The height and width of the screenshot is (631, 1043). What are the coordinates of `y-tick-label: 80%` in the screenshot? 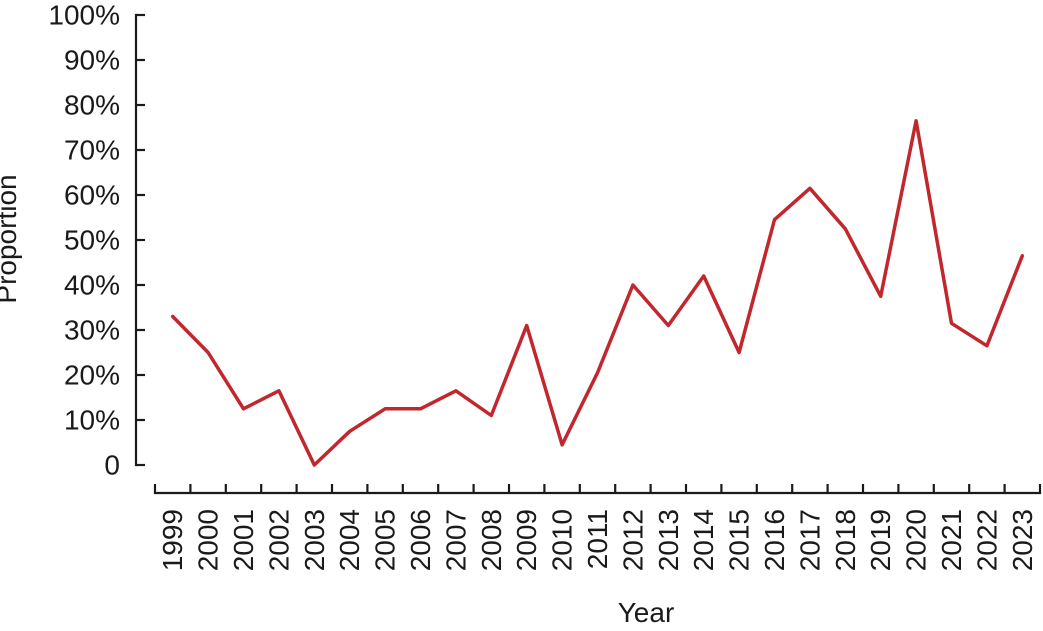 It's located at (92, 105).